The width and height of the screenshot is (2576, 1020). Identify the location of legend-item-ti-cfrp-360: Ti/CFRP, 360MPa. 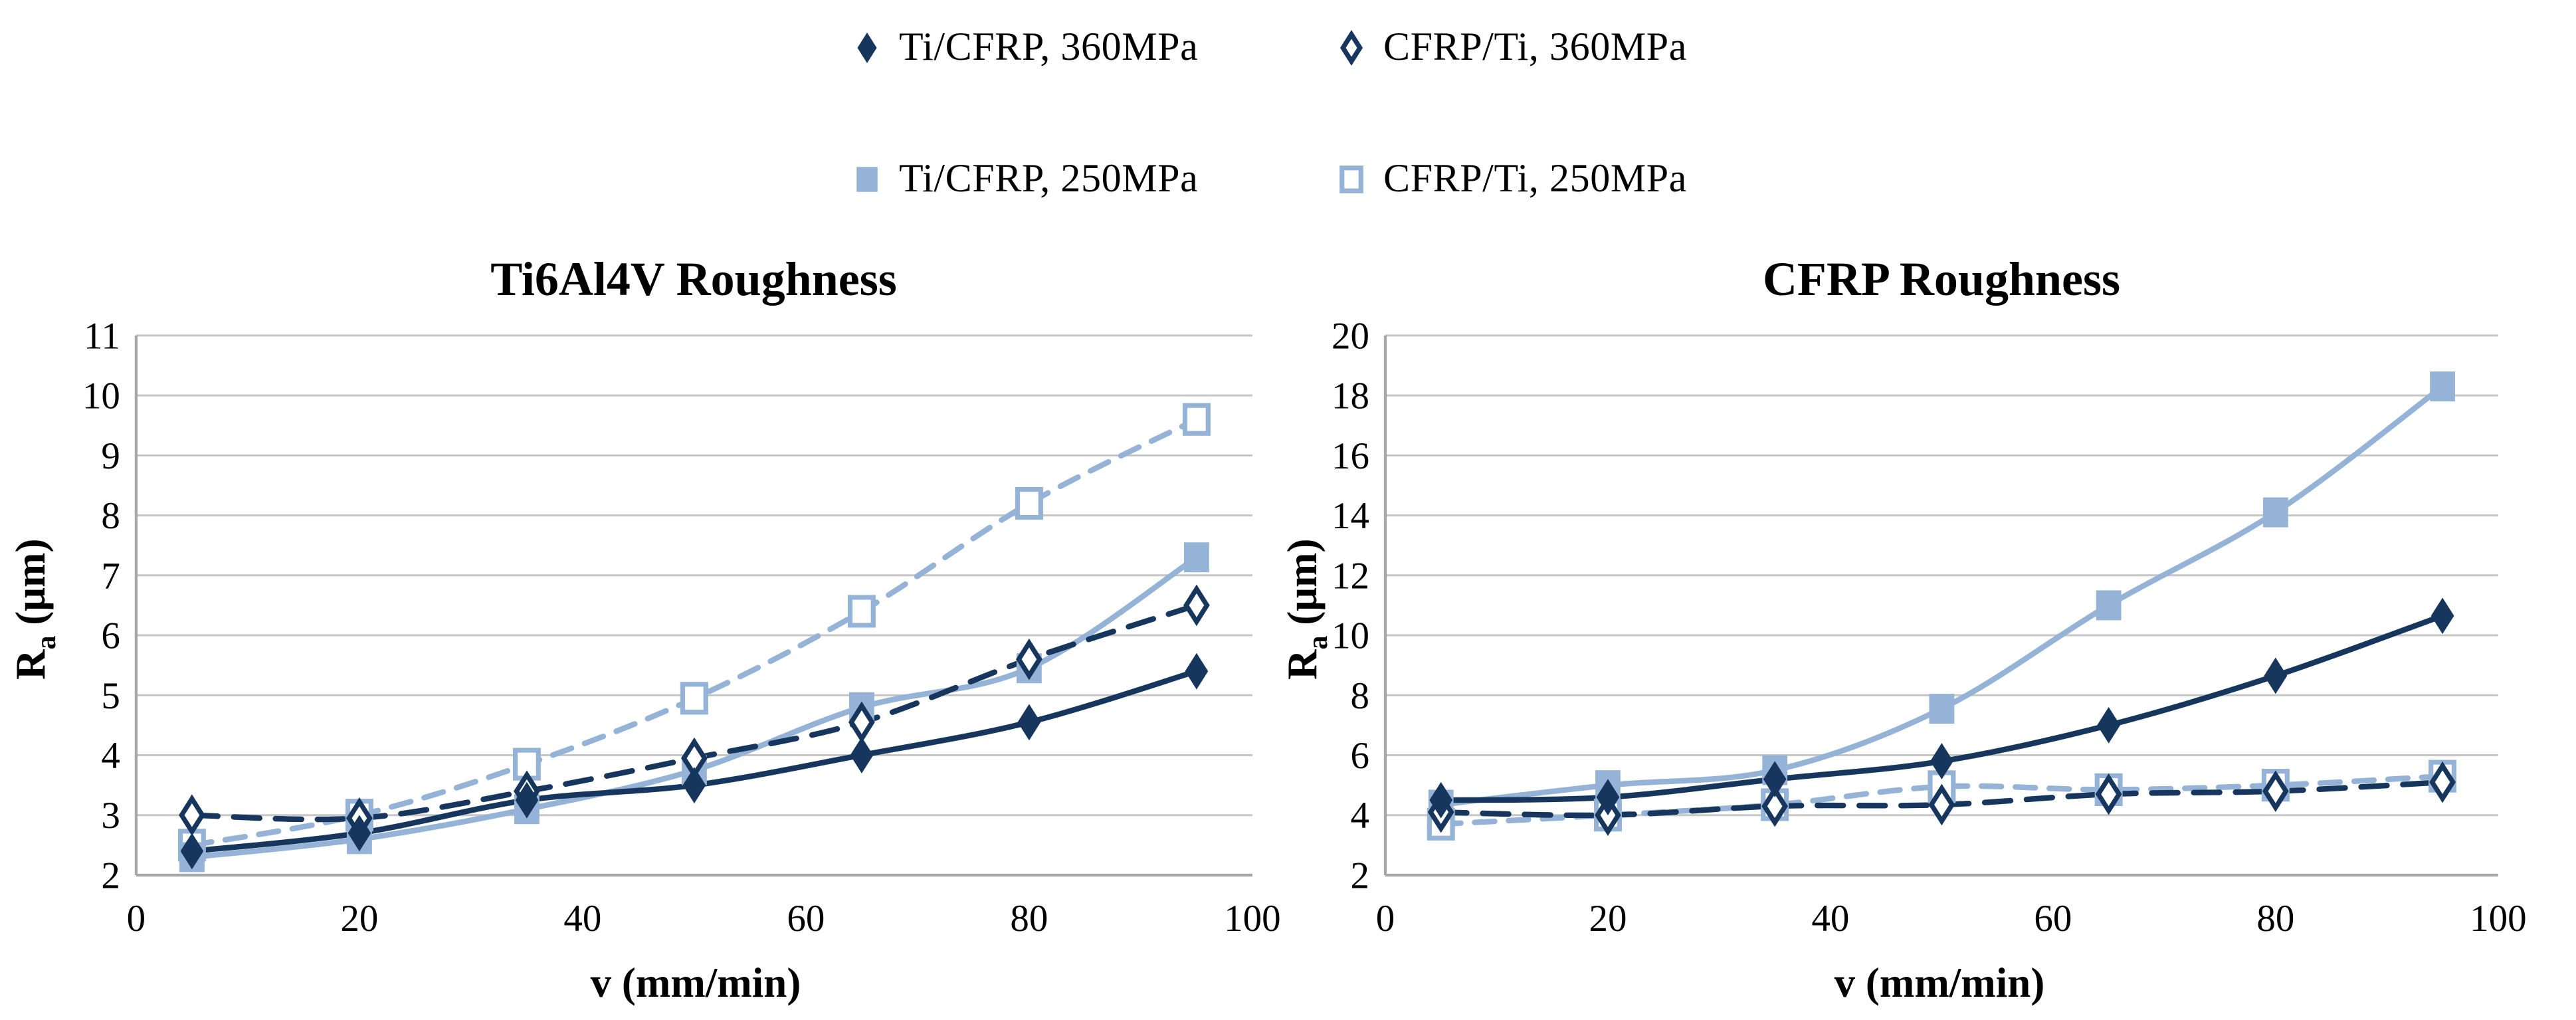
(1022, 48).